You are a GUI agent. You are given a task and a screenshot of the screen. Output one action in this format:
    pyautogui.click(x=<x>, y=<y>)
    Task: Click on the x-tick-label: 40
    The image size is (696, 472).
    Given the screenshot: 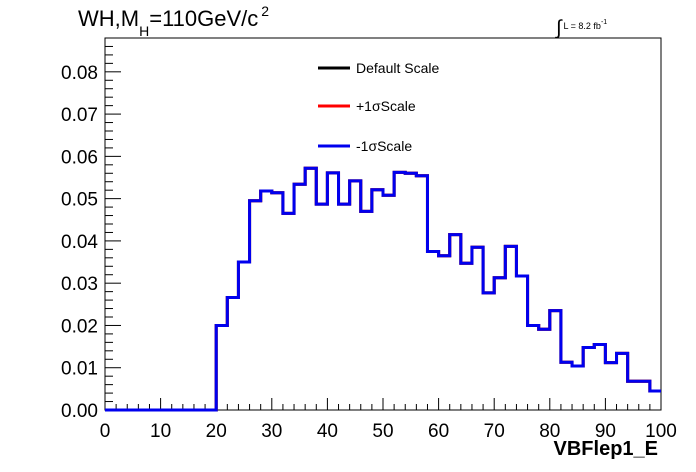 What is the action you would take?
    pyautogui.click(x=327, y=431)
    